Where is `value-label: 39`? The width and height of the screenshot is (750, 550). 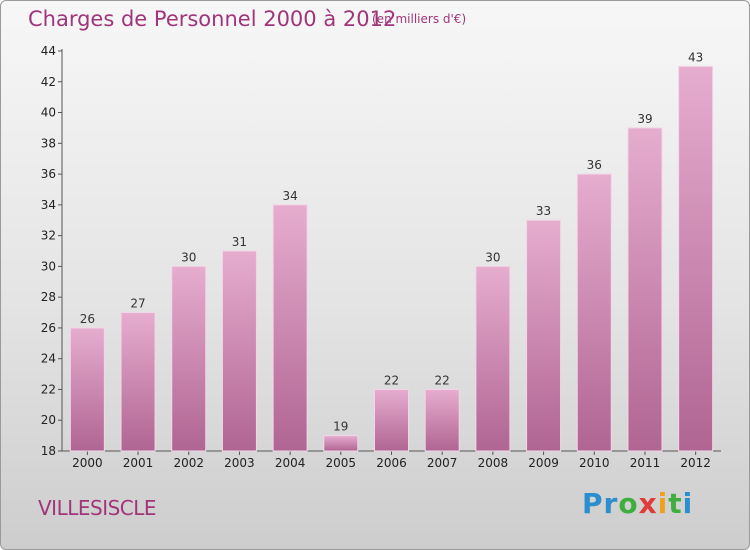
value-label: 39 is located at coordinates (644, 119).